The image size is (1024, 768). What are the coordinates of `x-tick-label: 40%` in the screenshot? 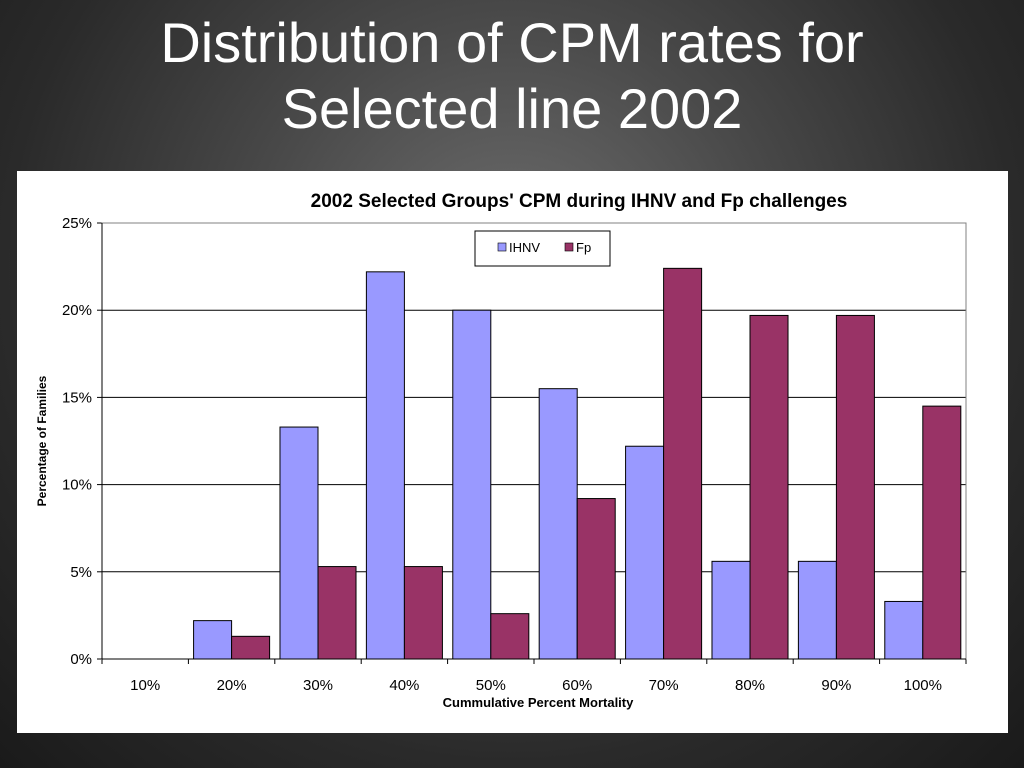 It's located at (404, 685).